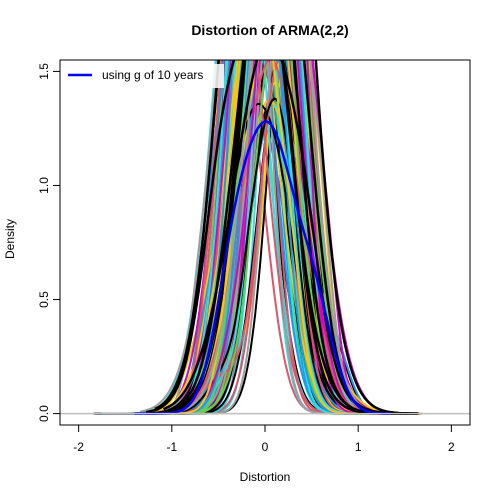 This screenshot has width=500, height=500. Describe the element at coordinates (78, 447) in the screenshot. I see `x-tick-label: -2` at that location.